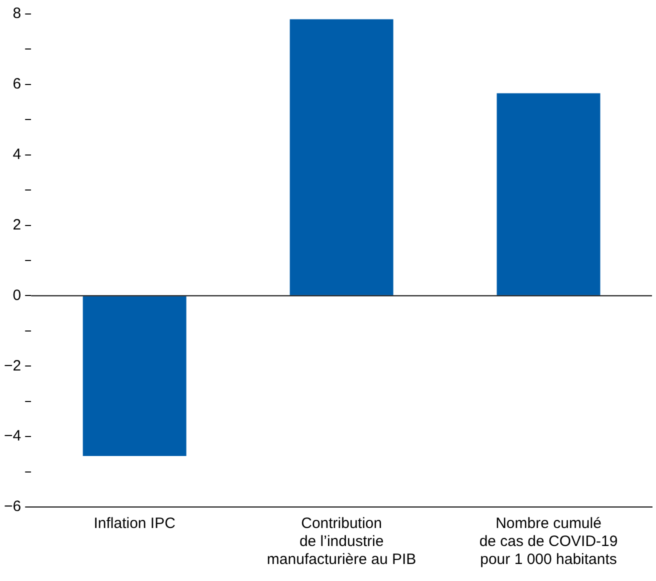 Image resolution: width=656 pixels, height=581 pixels. What do you see at coordinates (17, 13) in the screenshot?
I see `y-tick-label: 8` at bounding box center [17, 13].